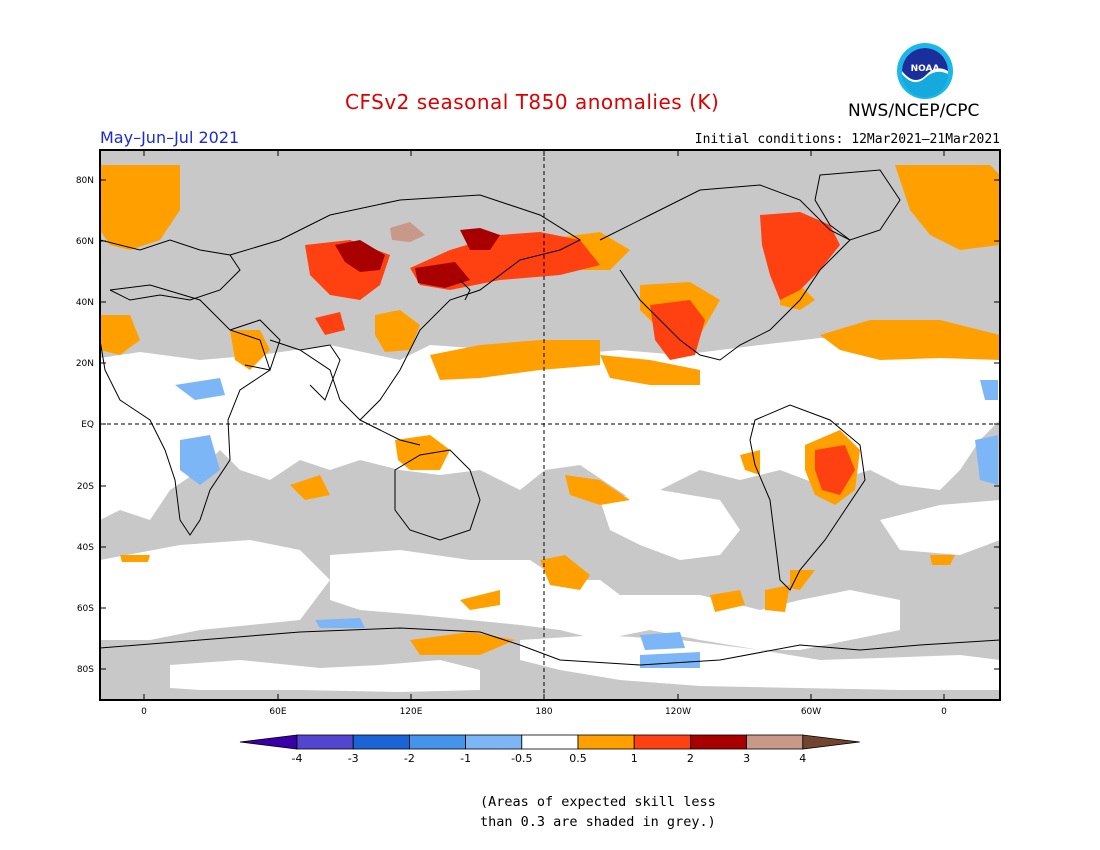 The image size is (1100, 850). I want to click on colorbar-tick-label: 1, so click(634, 758).